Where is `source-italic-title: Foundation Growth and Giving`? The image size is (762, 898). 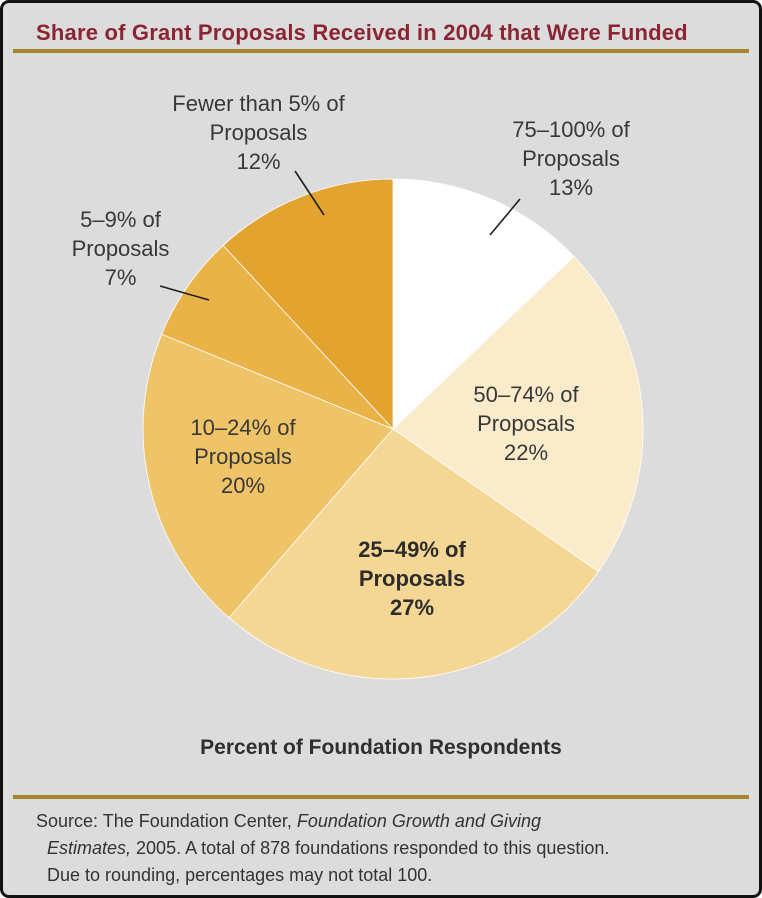
source-italic-title: Foundation Growth and Giving is located at coordinates (418, 821).